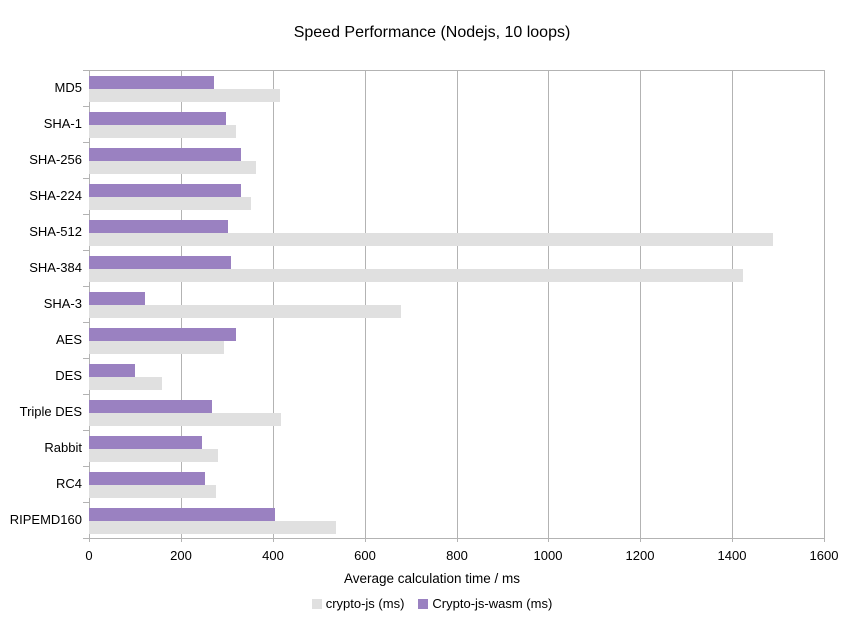 The height and width of the screenshot is (617, 864). Describe the element at coordinates (55, 195) in the screenshot. I see `category-label: SHA-224` at that location.